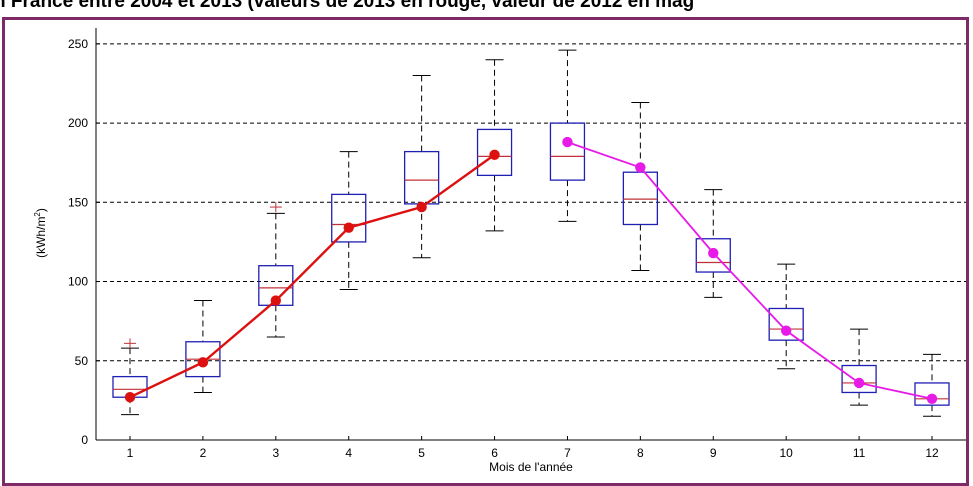 The height and width of the screenshot is (486, 973). Describe the element at coordinates (78, 202) in the screenshot. I see `y-tick-label: 150` at that location.